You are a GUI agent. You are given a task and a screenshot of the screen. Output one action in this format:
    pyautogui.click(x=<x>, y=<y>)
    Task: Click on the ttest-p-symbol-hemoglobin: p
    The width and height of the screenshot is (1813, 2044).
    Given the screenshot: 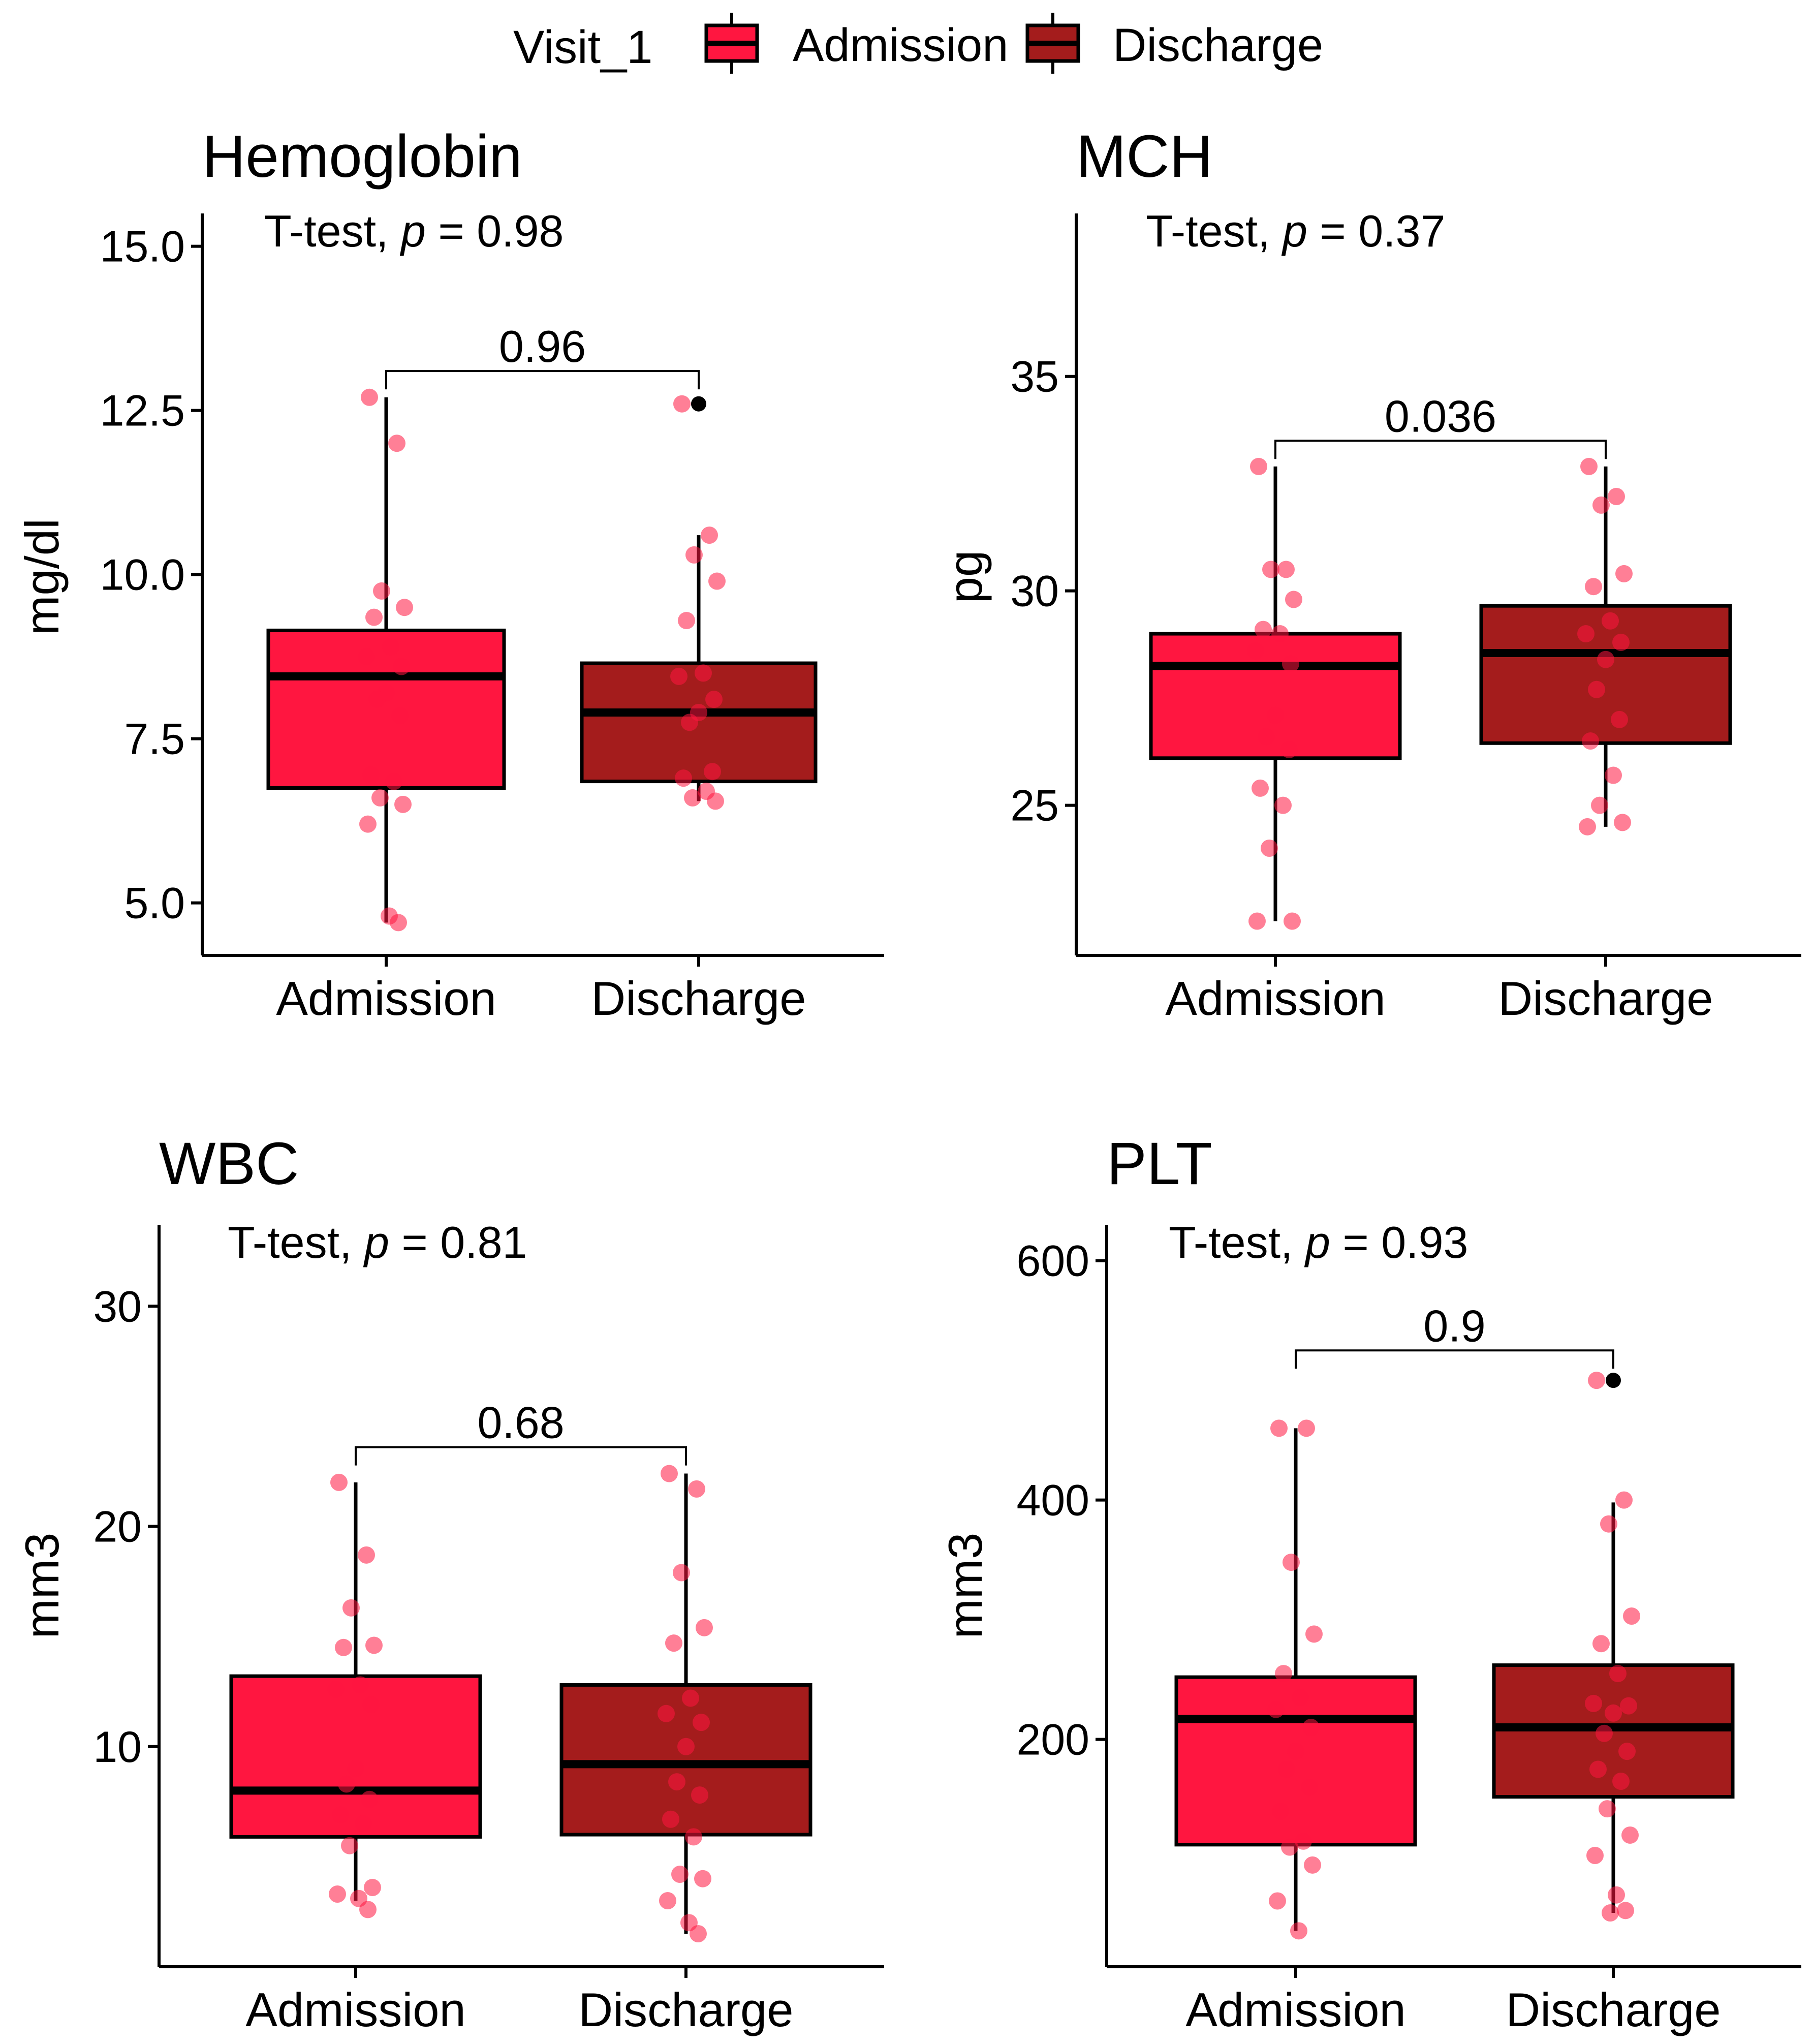 What is the action you would take?
    pyautogui.click(x=413, y=231)
    